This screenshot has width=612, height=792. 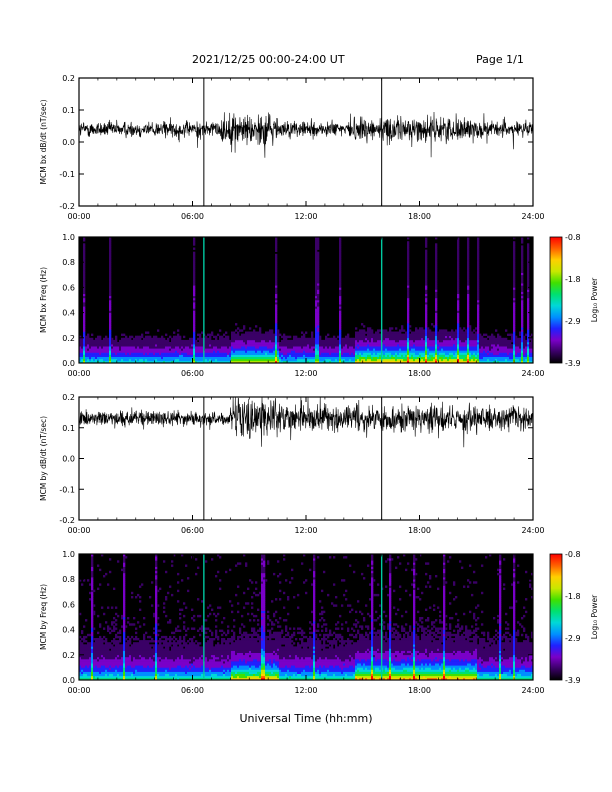 What do you see at coordinates (306, 718) in the screenshot?
I see `x-axis-title: Universal Time (hh:mm)` at bounding box center [306, 718].